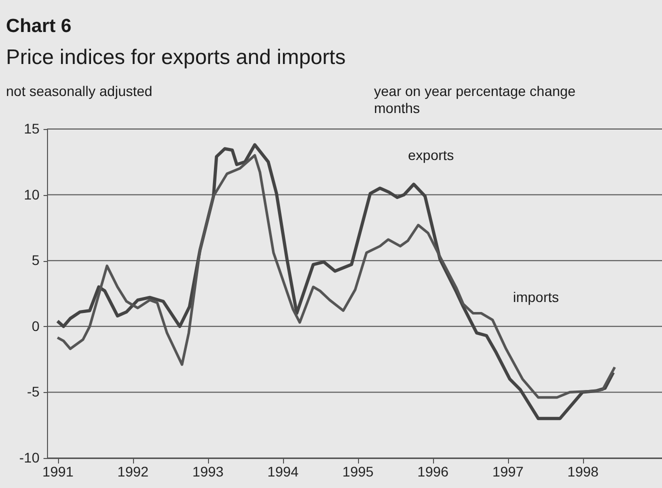 This screenshot has height=488, width=662. Describe the element at coordinates (176, 57) in the screenshot. I see `chart-subtitle: Price indices for exports and imports` at that location.